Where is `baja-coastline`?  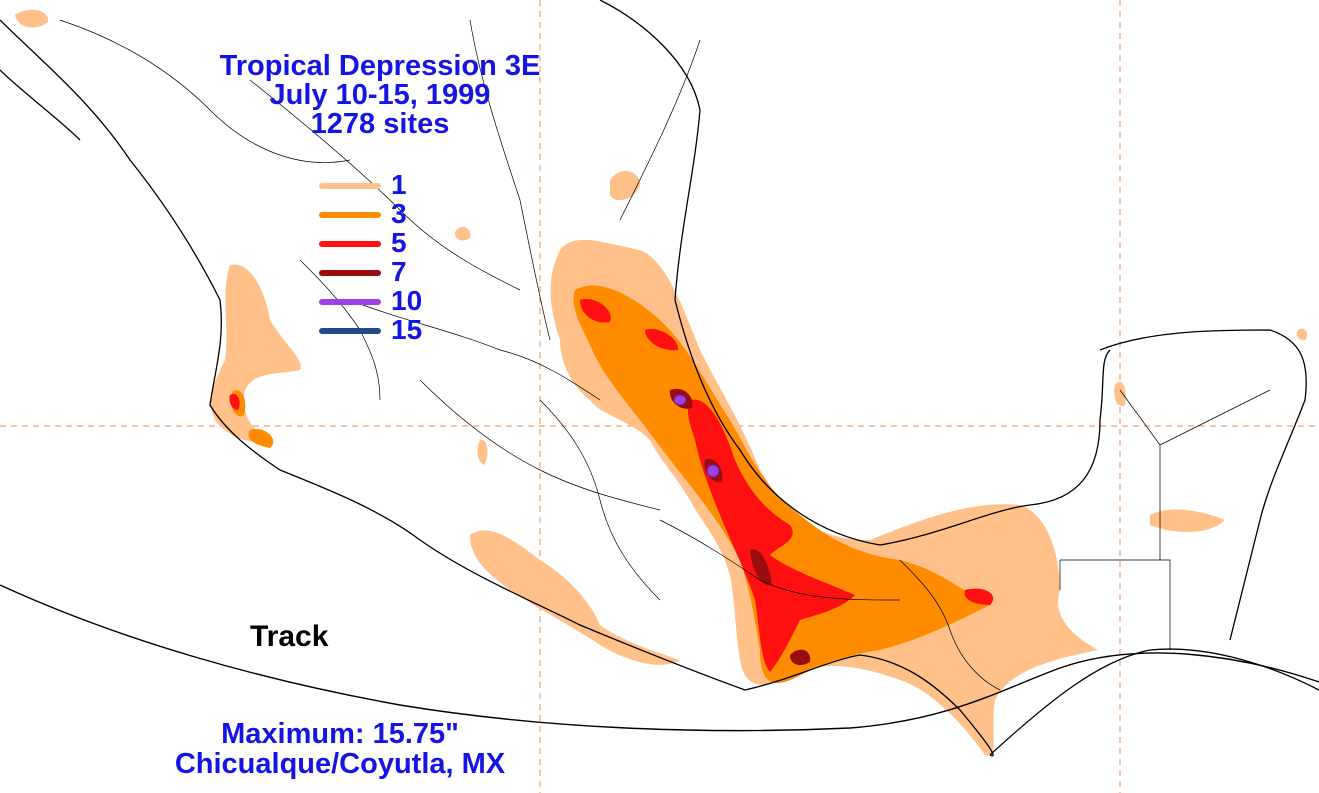 baja-coastline is located at coordinates (40, 105).